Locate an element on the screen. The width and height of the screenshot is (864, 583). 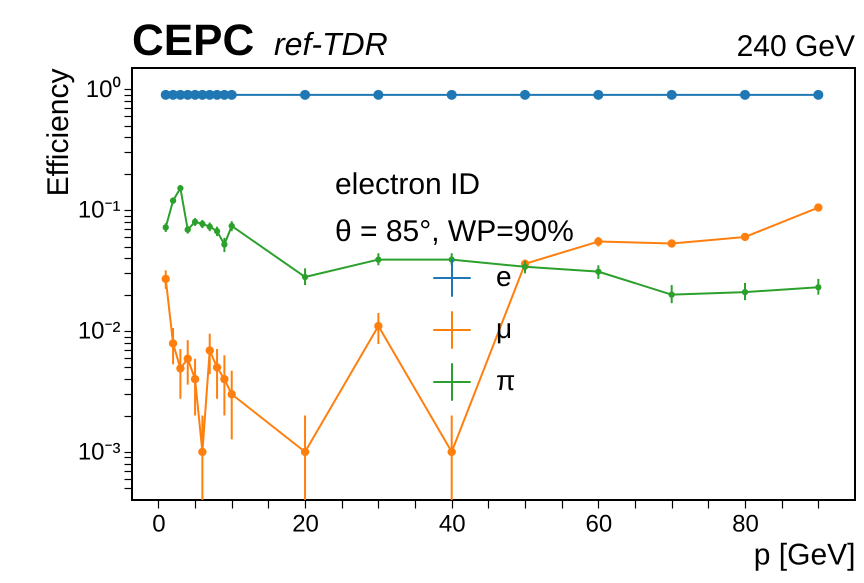
x-tick-label: 40 is located at coordinates (452, 524).